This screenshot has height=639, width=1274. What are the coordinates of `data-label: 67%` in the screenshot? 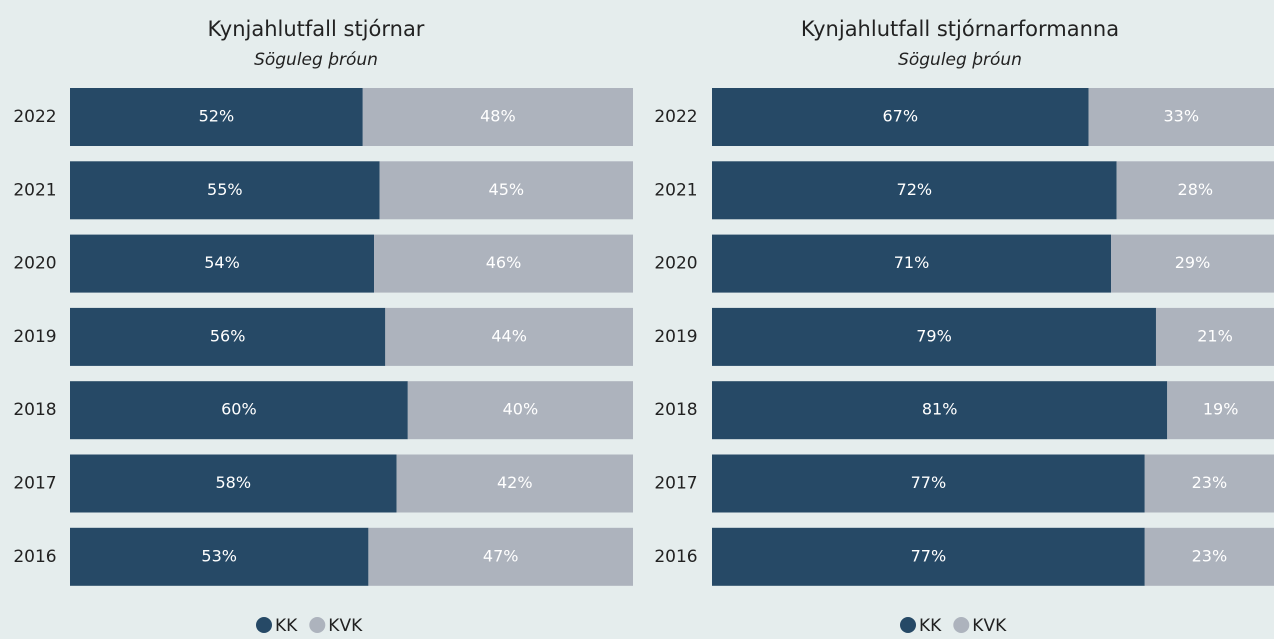 It's located at (900, 116).